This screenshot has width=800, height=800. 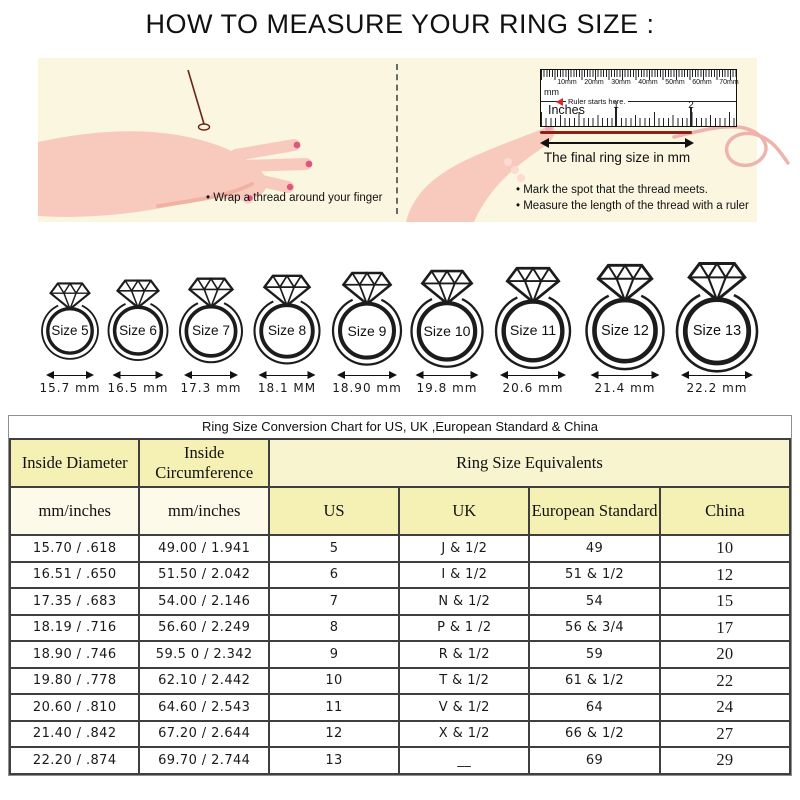 What do you see at coordinates (725, 574) in the screenshot?
I see `cell-china-size: 12` at bounding box center [725, 574].